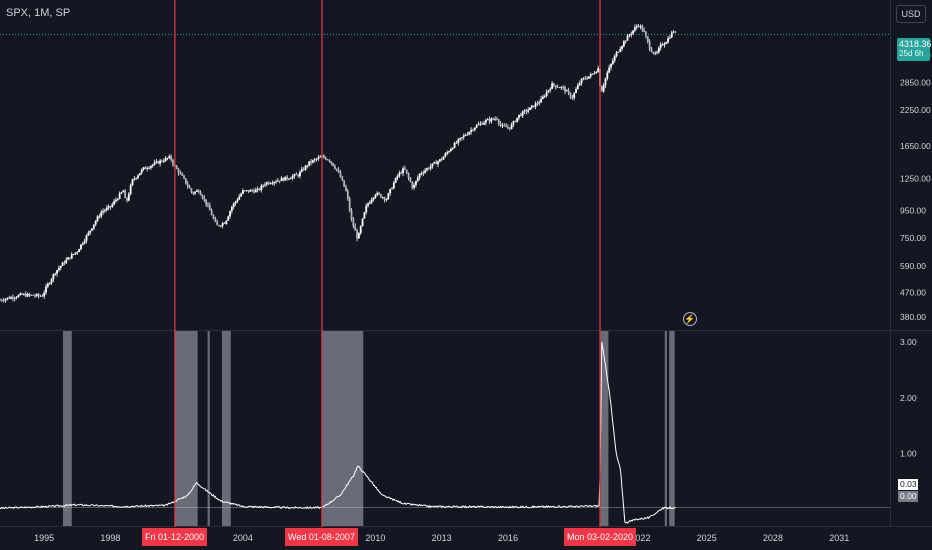  I want to click on indicator-zero-tag: 0.00, so click(908, 496).